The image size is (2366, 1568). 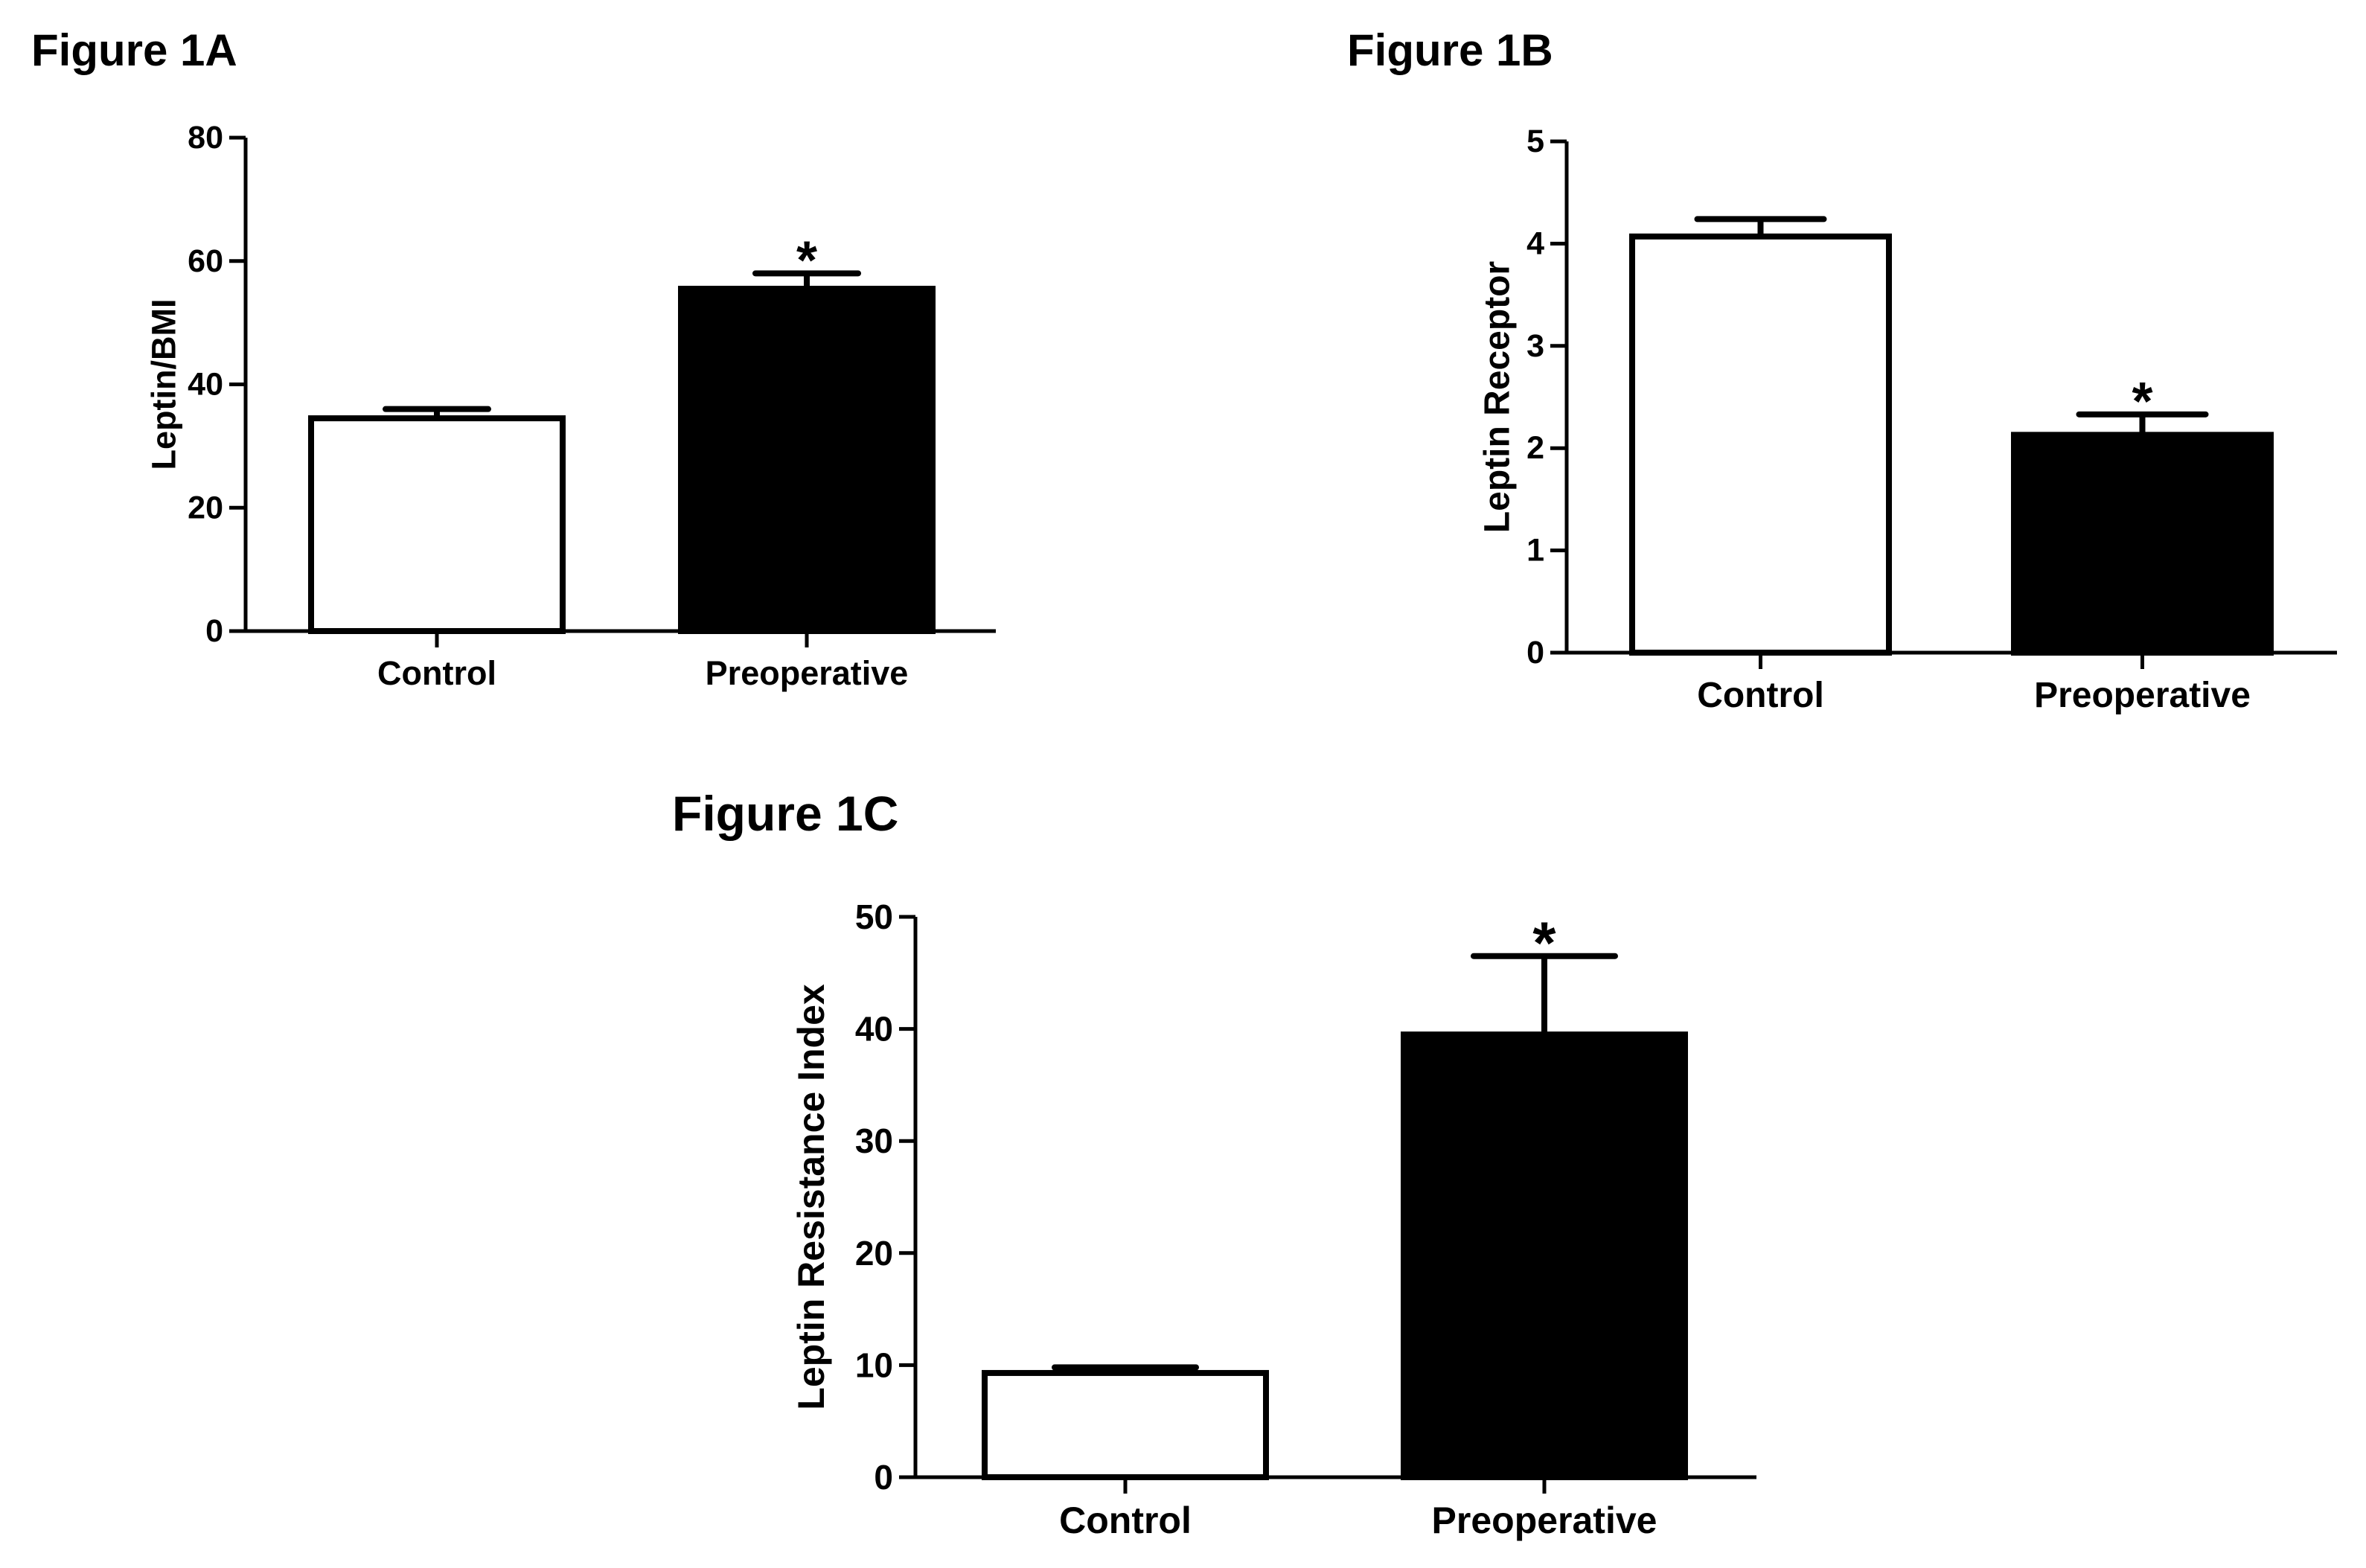 What do you see at coordinates (874, 1364) in the screenshot?
I see `y-tick-label: 10` at bounding box center [874, 1364].